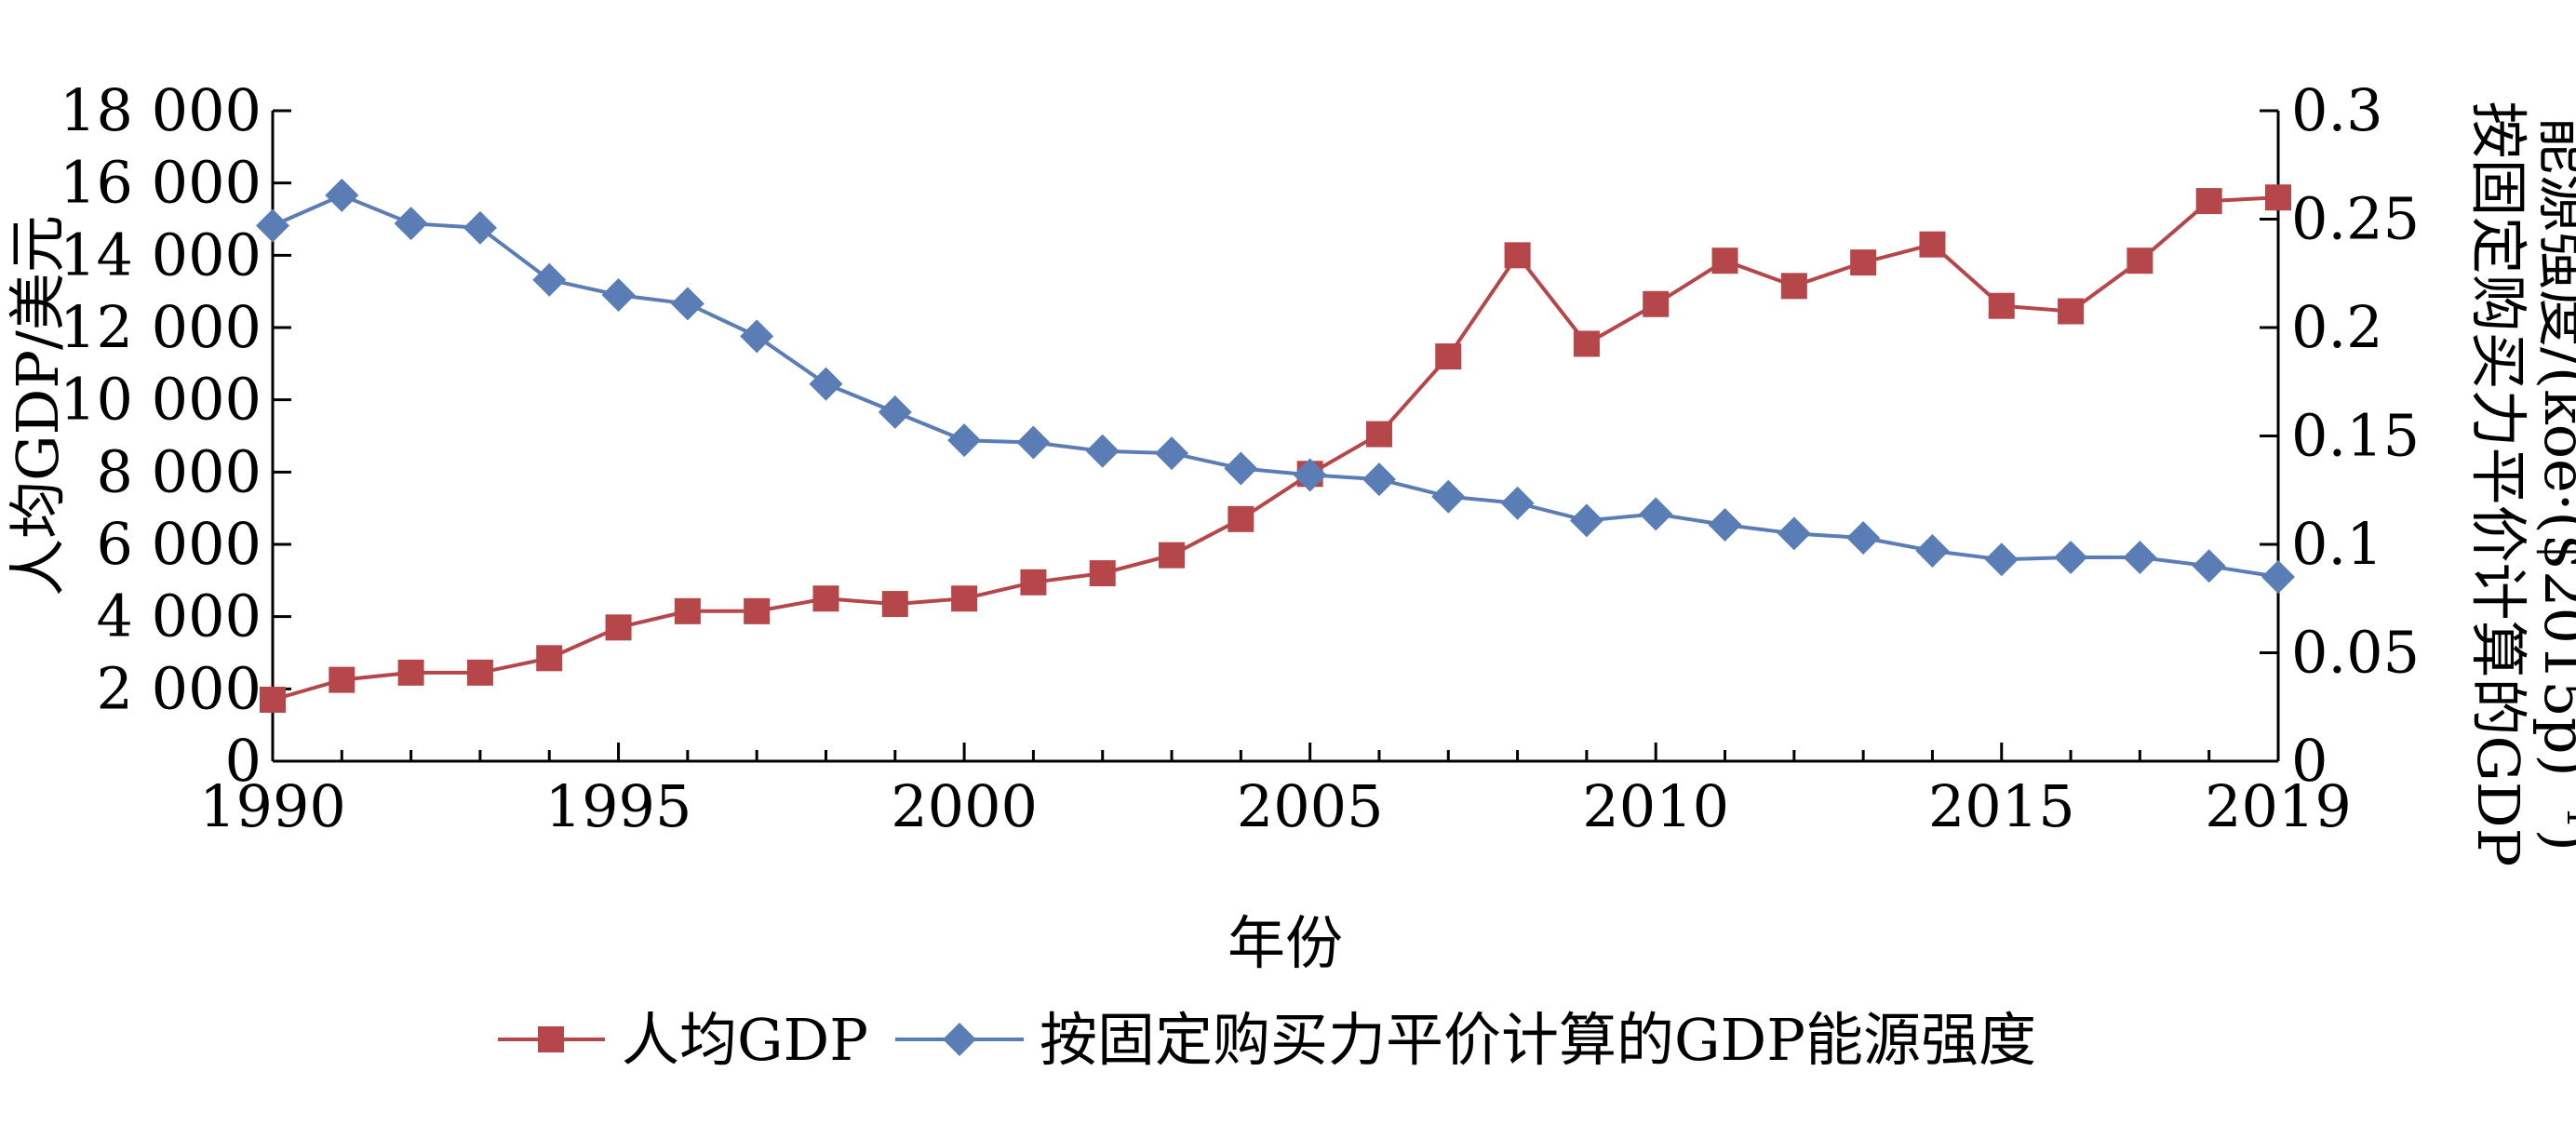  I want to click on legend-label-gdp: 人均GDP, so click(745, 1040).